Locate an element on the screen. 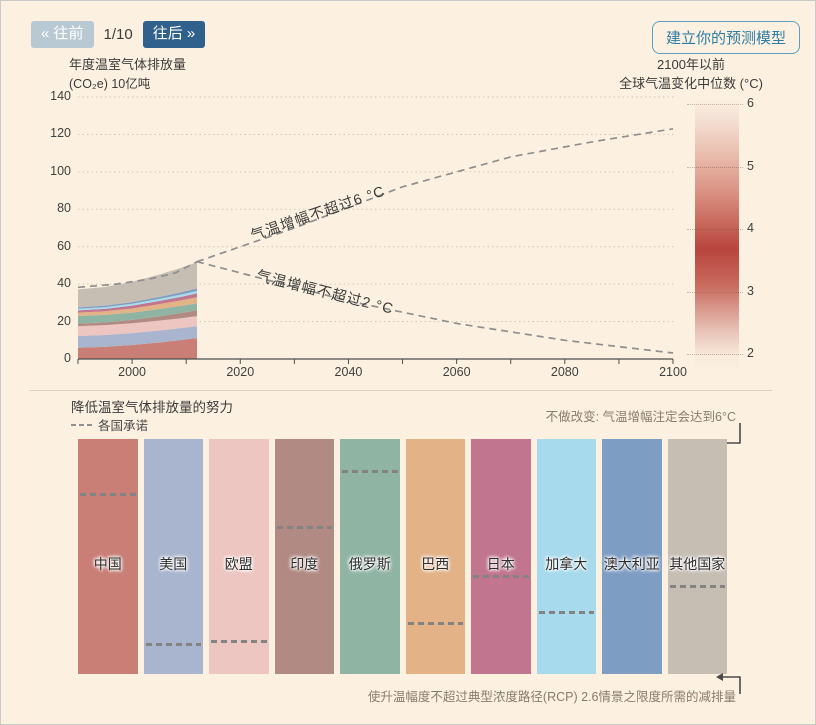 The image size is (816, 725). country-bar-美国: 美国 is located at coordinates (173, 556).